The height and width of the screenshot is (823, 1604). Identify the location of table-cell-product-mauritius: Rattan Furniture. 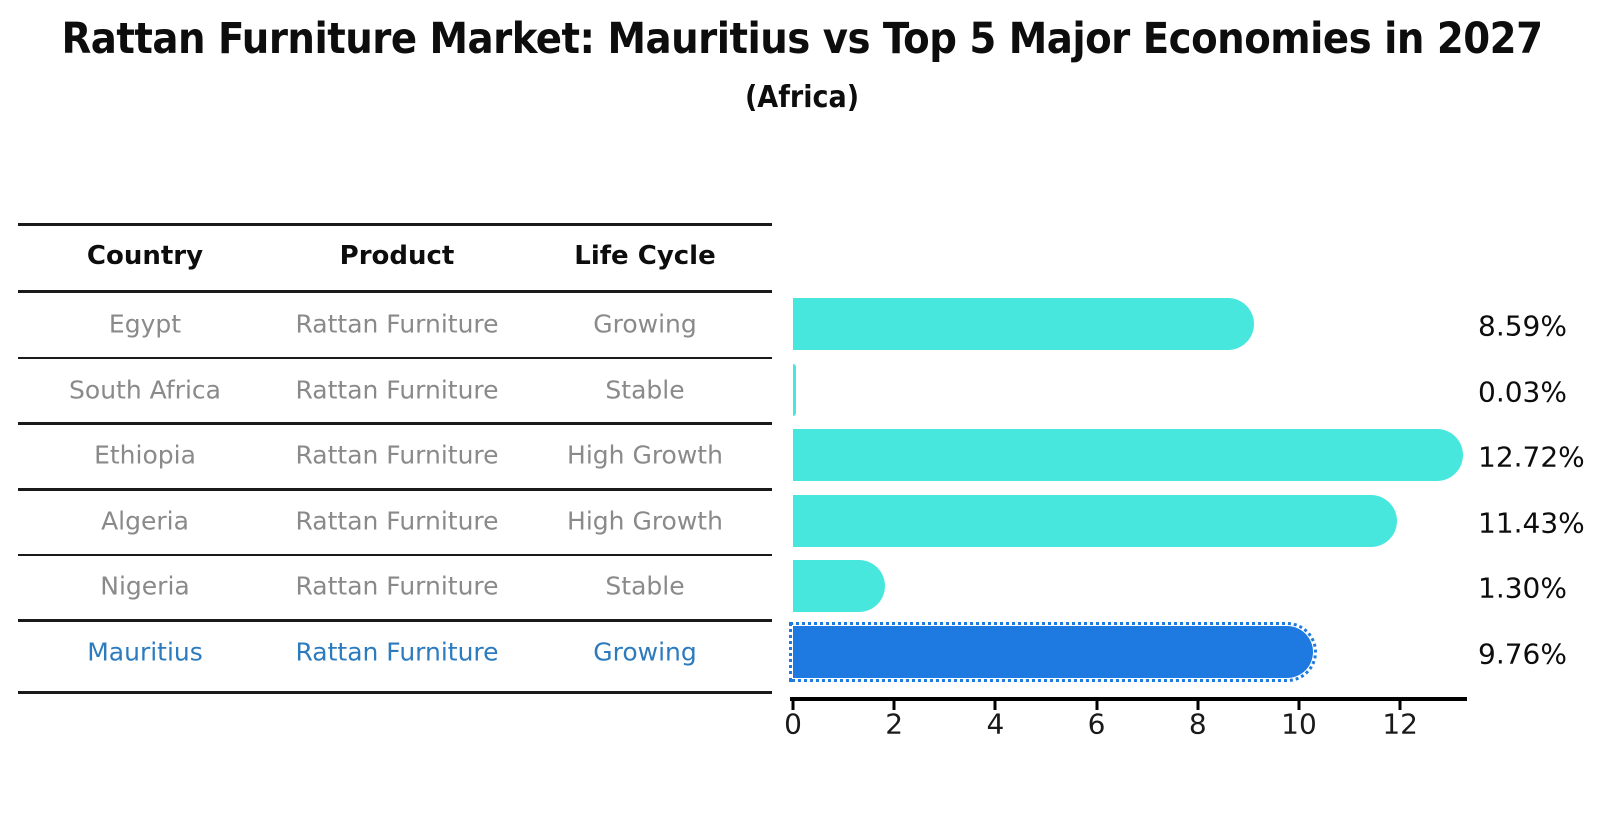
(397, 652).